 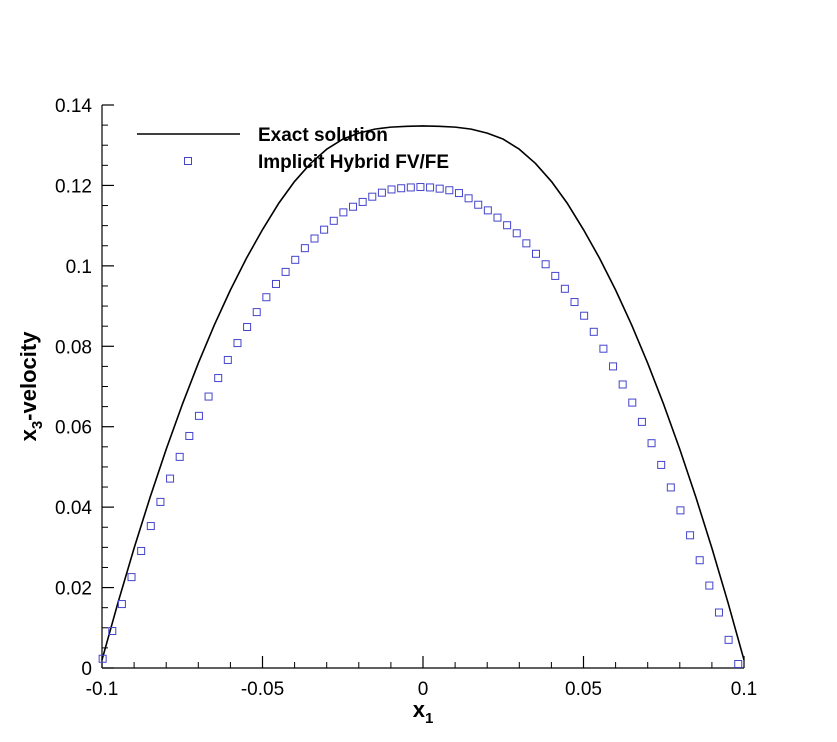 What do you see at coordinates (262, 689) in the screenshot?
I see `x-tick-label: -0.05` at bounding box center [262, 689].